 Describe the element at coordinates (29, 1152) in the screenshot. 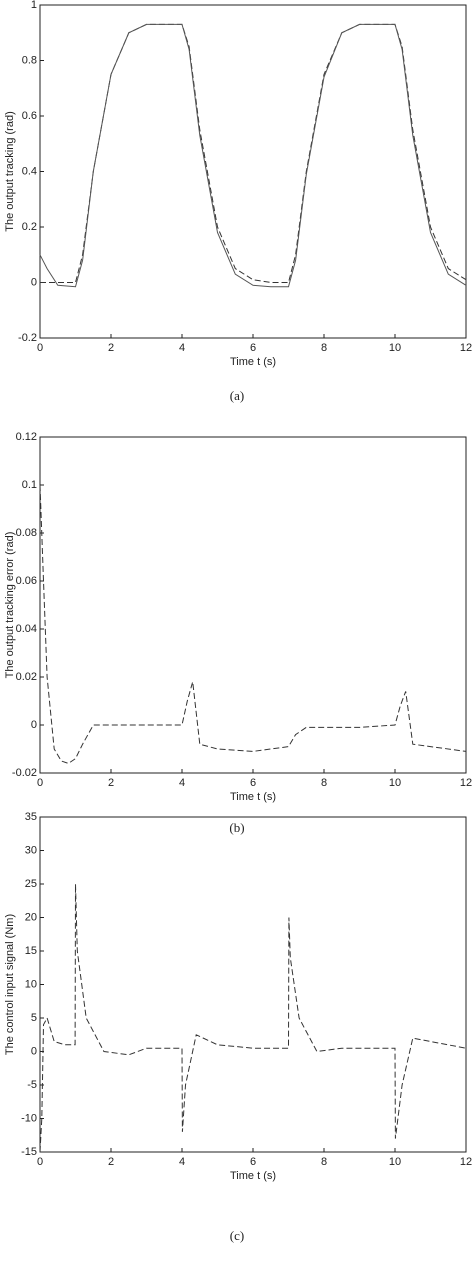

I see `y-tick-label: -15` at that location.